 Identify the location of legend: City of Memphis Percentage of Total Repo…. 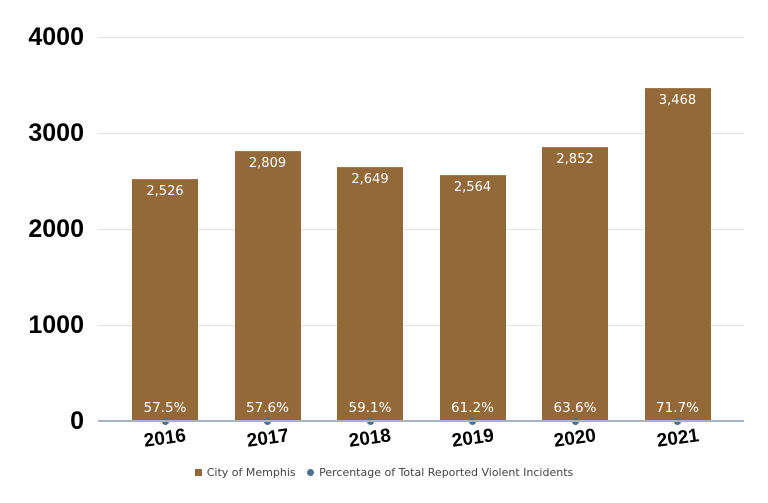
(384, 472).